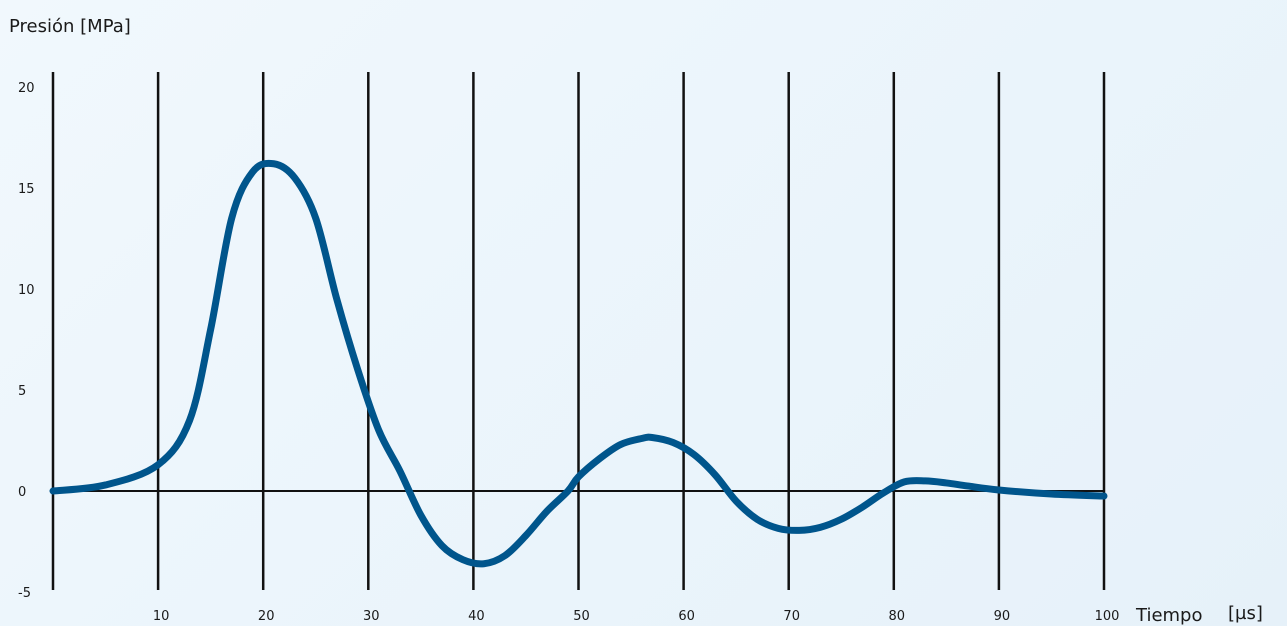  Describe the element at coordinates (266, 616) in the screenshot. I see `x-tick-label-20: 20` at that location.